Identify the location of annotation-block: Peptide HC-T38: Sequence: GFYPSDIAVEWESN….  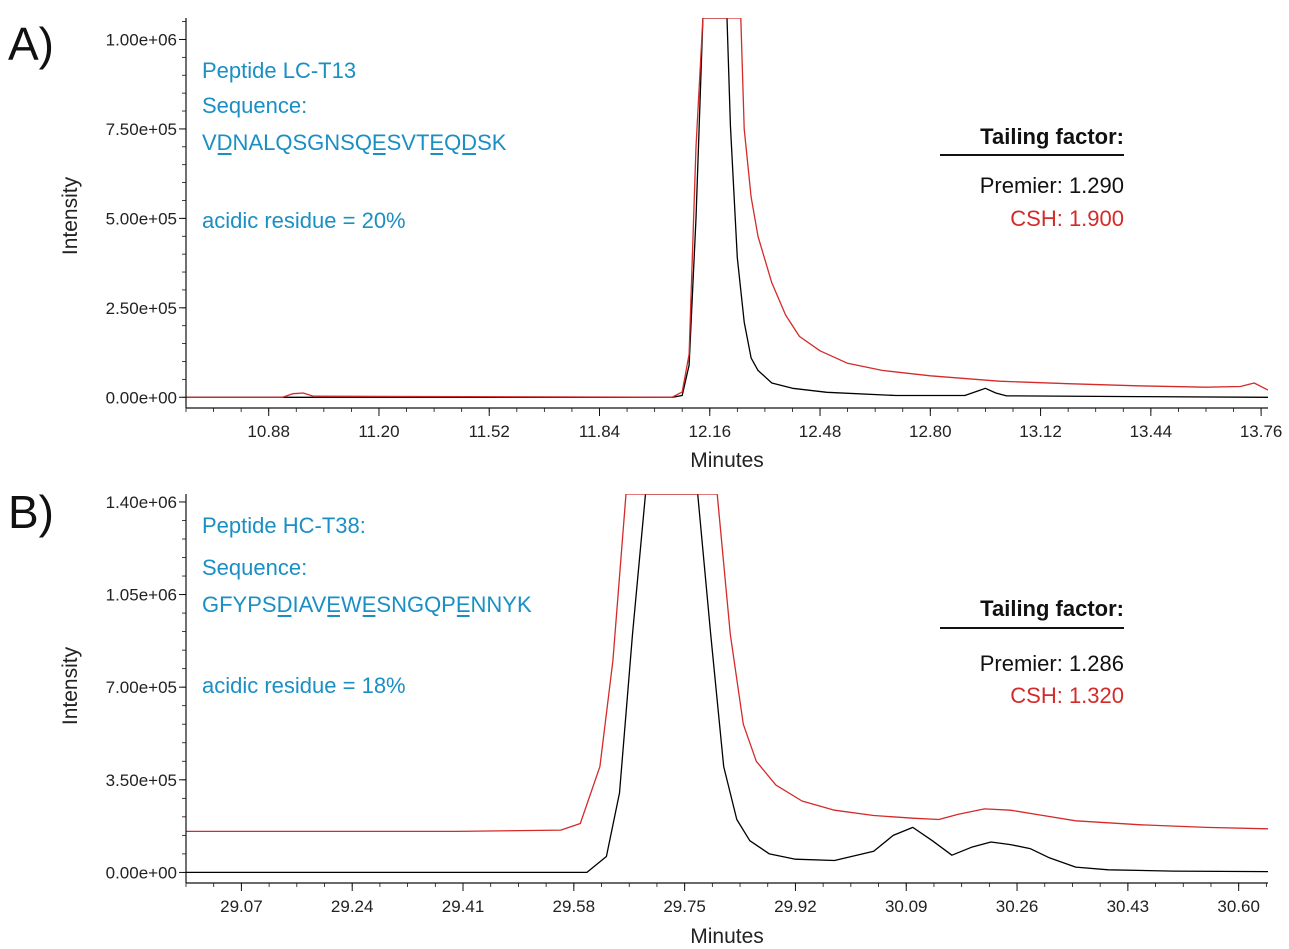
(367, 605).